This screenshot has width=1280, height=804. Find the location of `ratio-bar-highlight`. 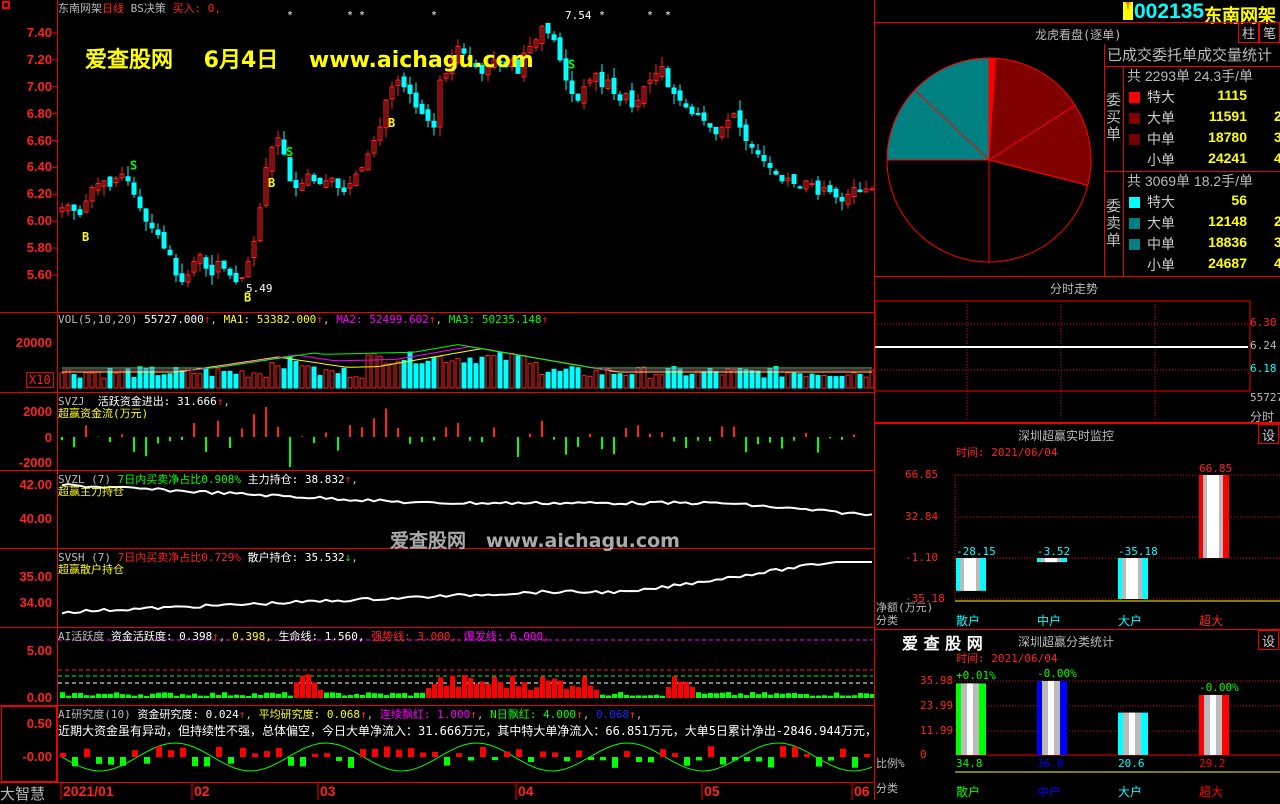

ratio-bar-highlight is located at coordinates (970, 719).